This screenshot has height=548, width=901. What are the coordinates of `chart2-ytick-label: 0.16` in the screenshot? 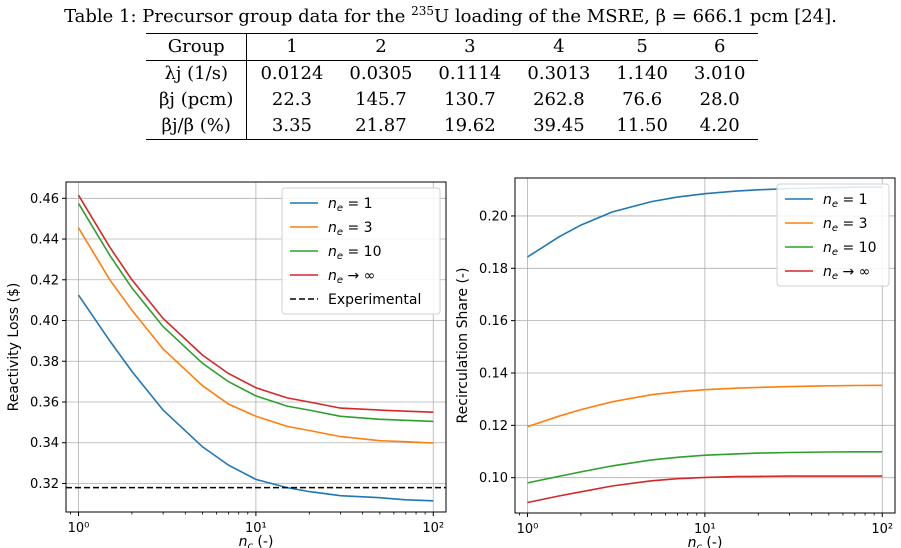 It's located at (493, 321).